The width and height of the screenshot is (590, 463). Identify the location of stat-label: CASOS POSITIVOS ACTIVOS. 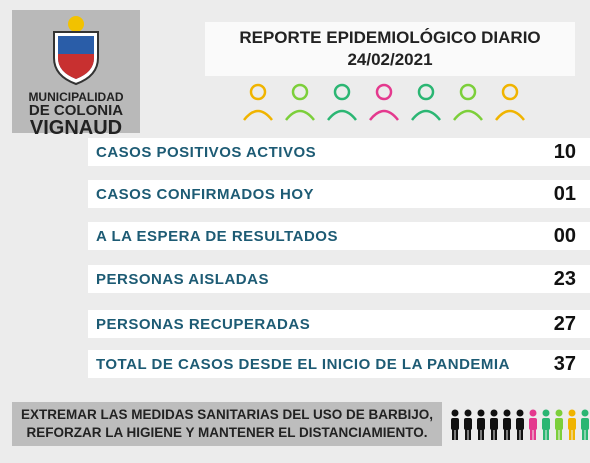
(206, 152).